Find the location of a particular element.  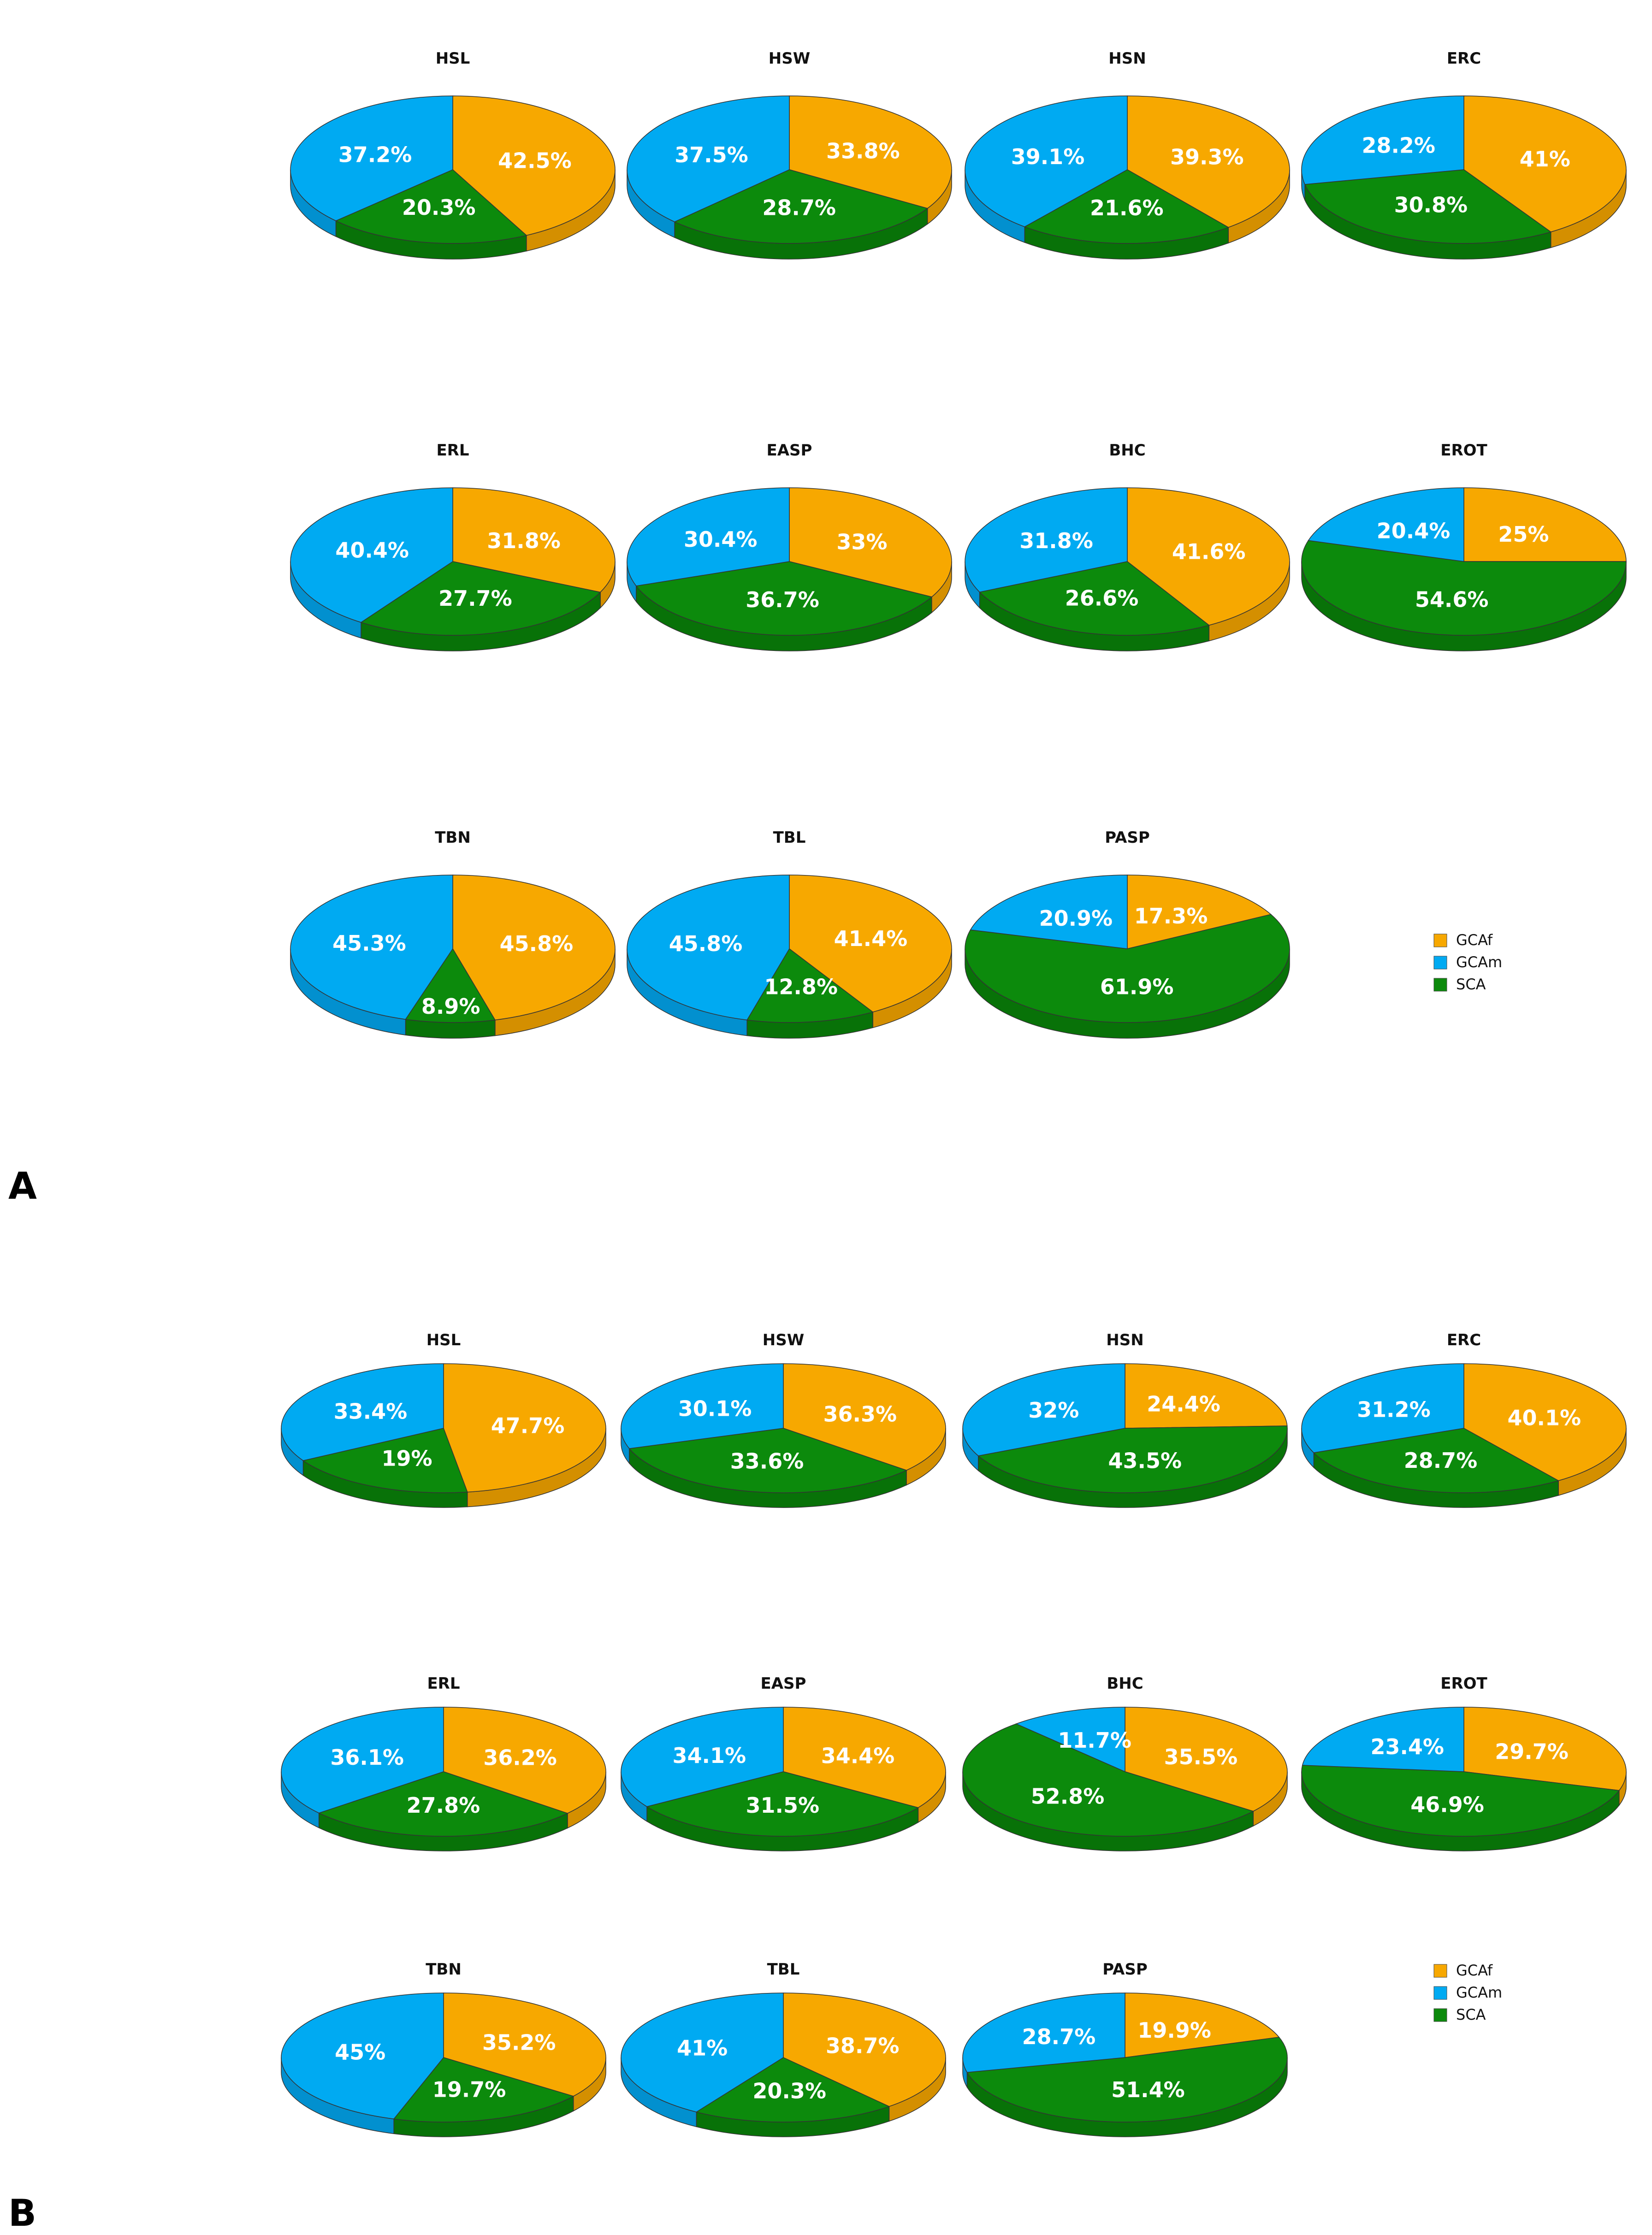

panel-a-erc-gcaf-label: 41% is located at coordinates (1545, 159).